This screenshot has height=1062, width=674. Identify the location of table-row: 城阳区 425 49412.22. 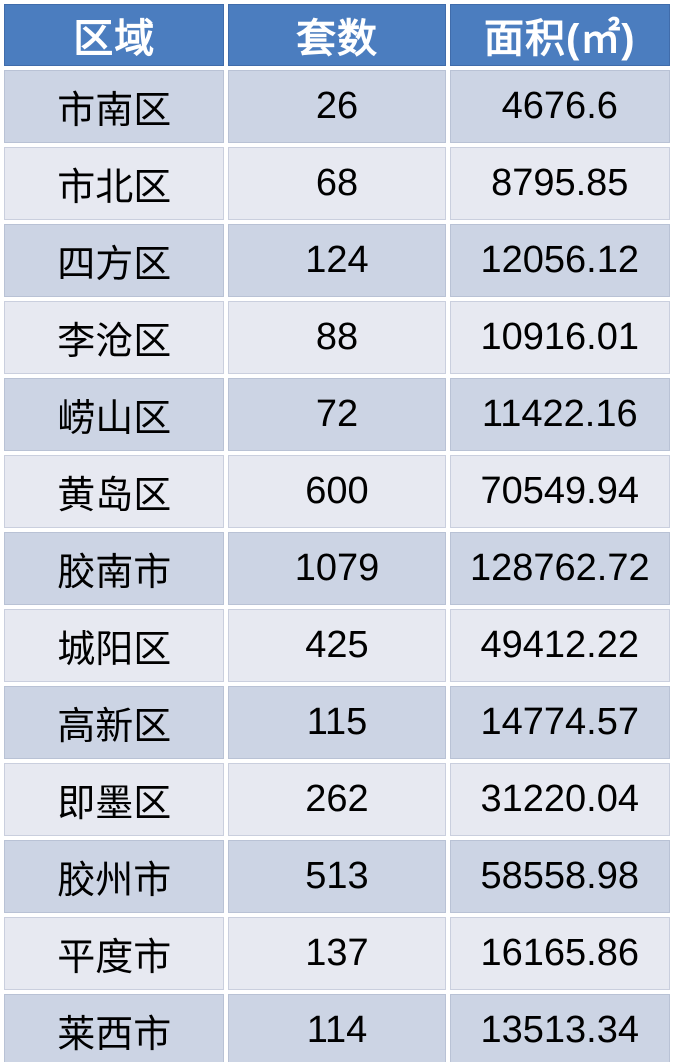
(337, 645).